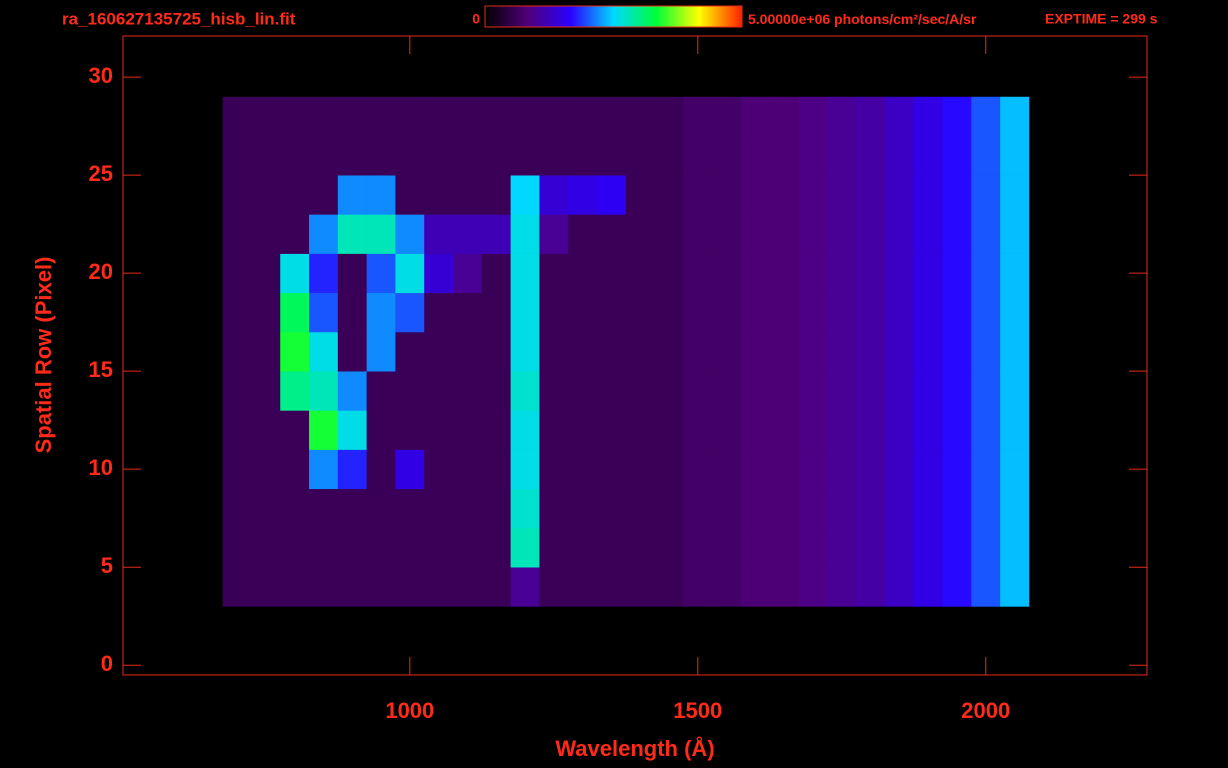 The image size is (1228, 768). Describe the element at coordinates (101, 271) in the screenshot. I see `y-tick-label: 20` at that location.